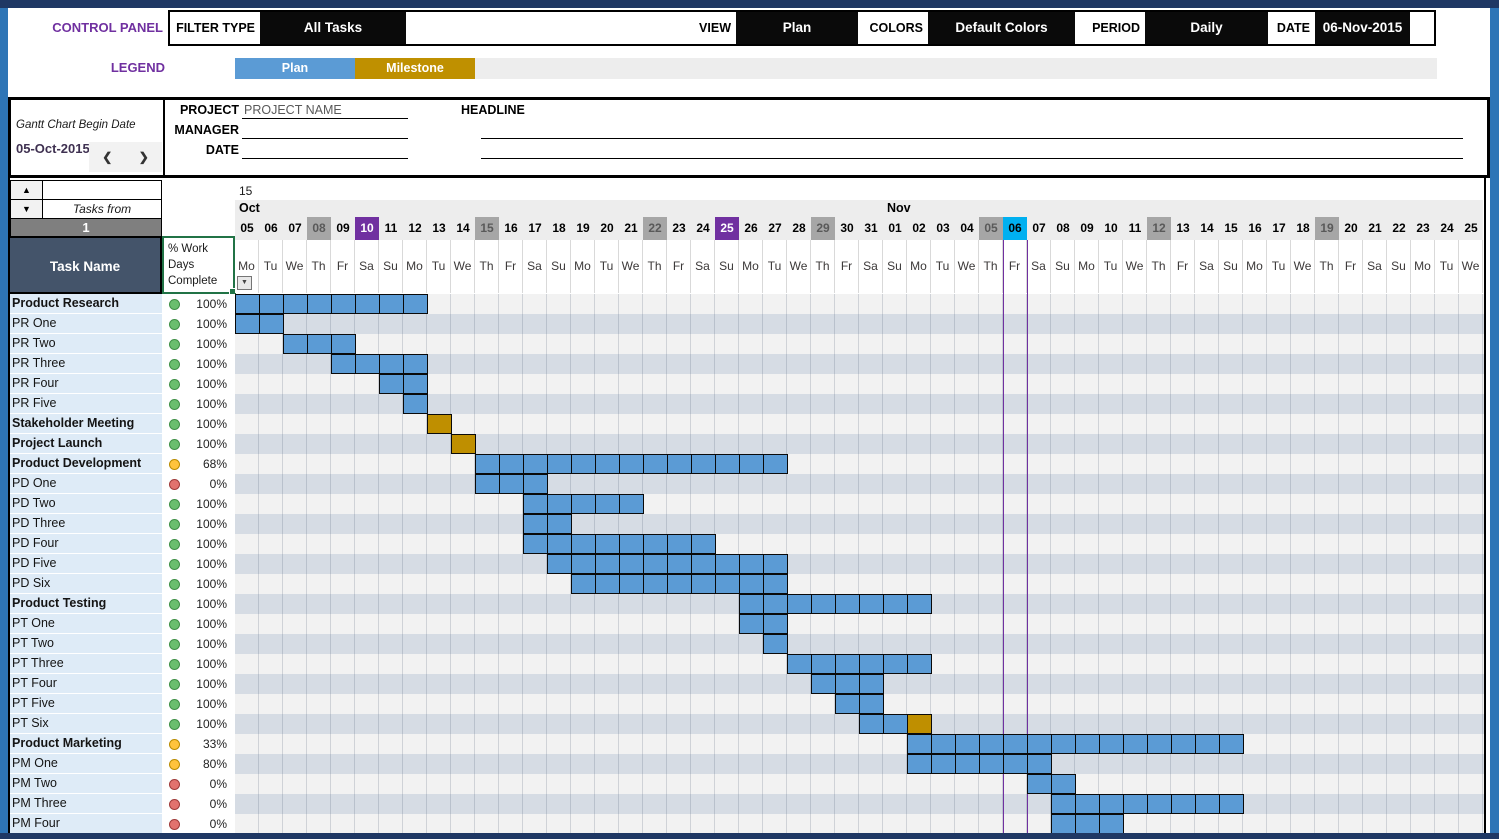 This screenshot has height=839, width=1499. Describe the element at coordinates (244, 283) in the screenshot. I see `filter-dropdown-button: ▼` at that location.